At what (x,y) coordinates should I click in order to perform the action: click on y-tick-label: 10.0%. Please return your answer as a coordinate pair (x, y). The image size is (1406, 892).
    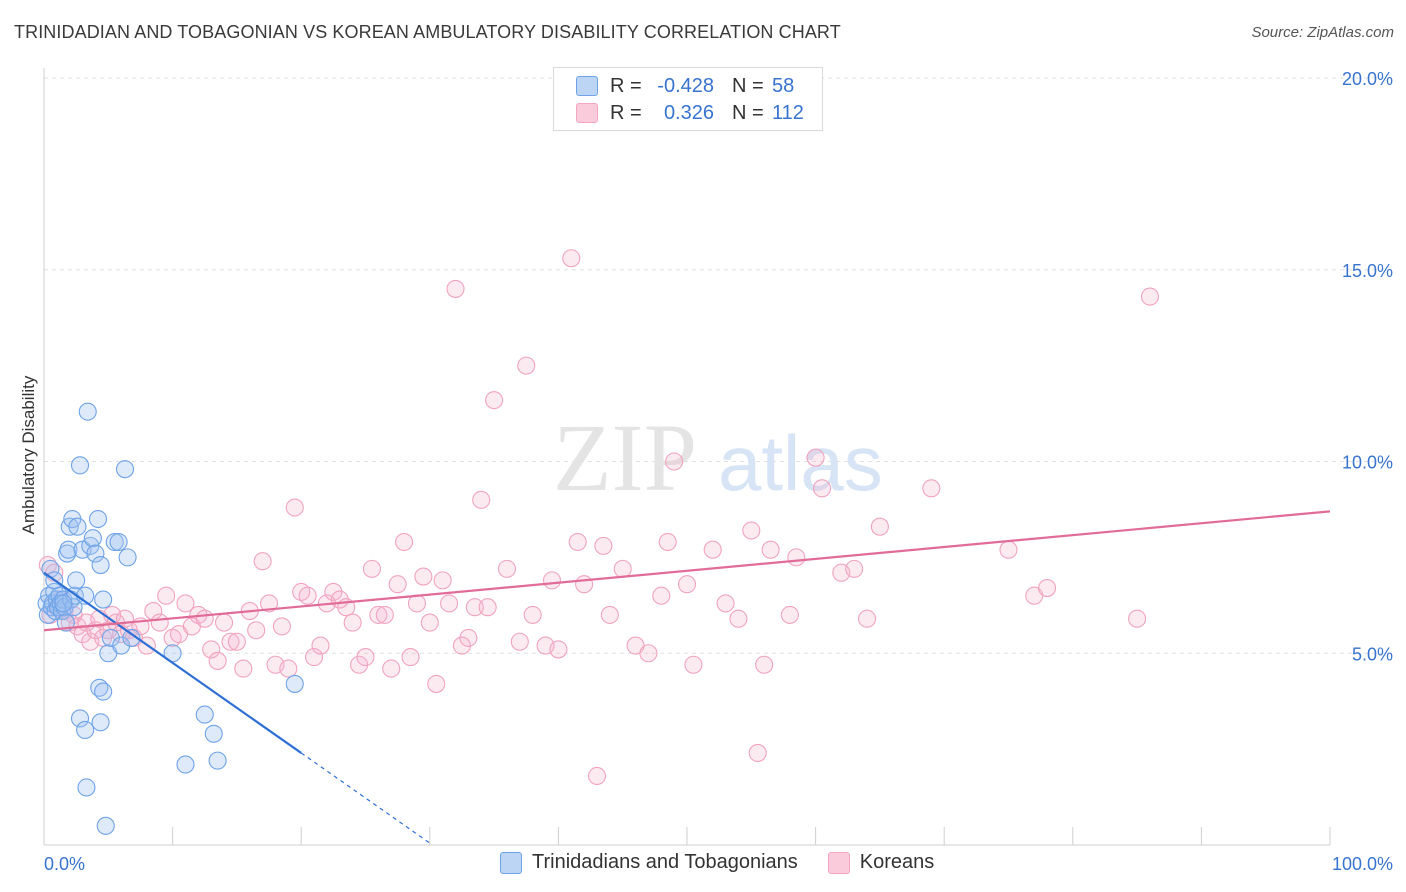
    Looking at the image, I should click on (1367, 463).